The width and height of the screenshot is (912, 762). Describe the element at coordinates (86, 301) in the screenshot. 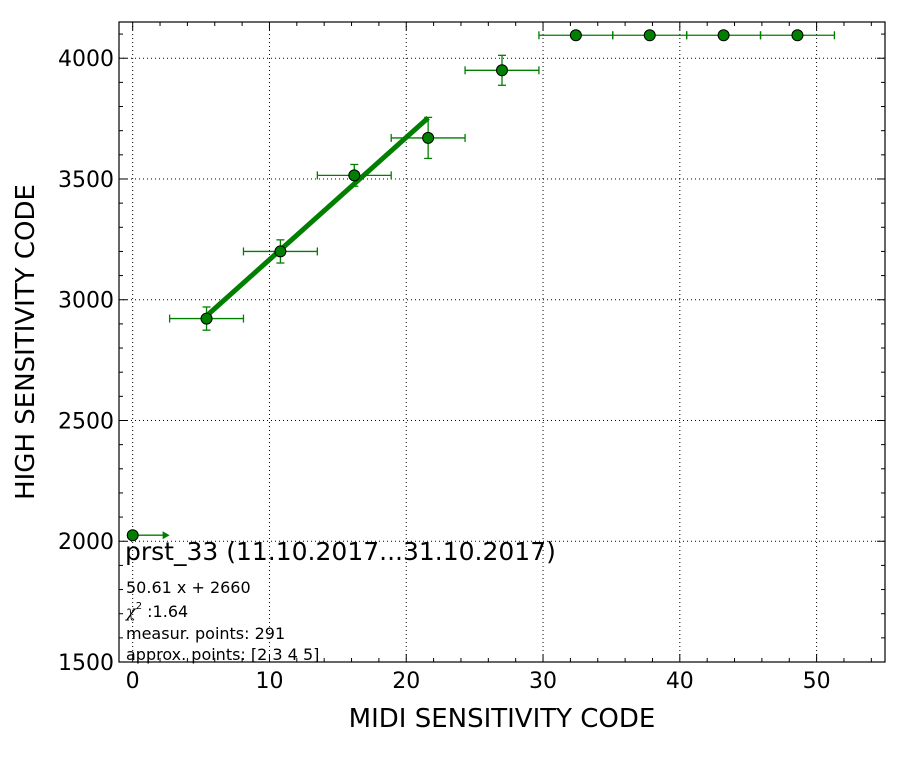

I see `y-tick-label: 3000` at that location.